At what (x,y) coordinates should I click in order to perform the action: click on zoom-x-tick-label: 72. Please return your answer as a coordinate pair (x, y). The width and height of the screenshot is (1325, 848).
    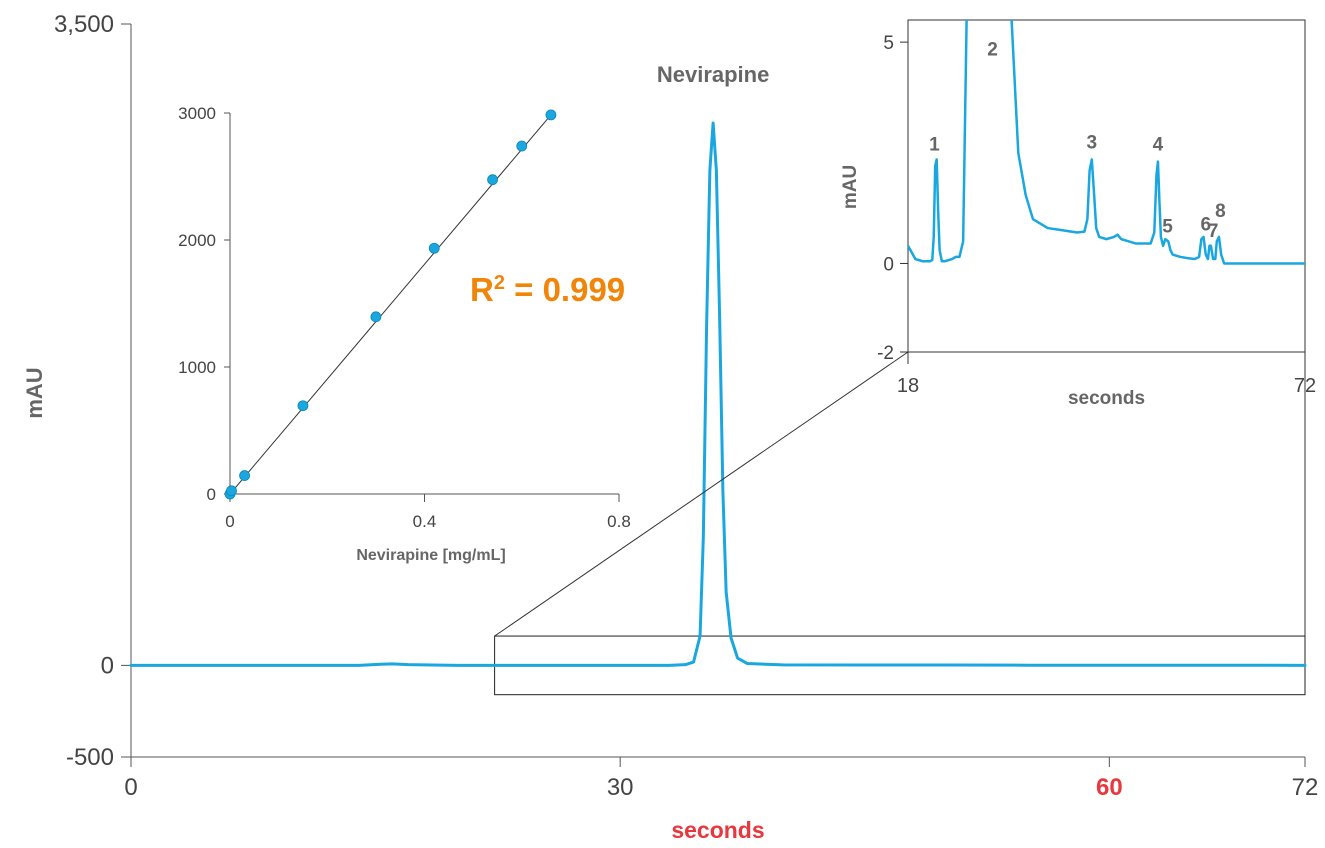
    Looking at the image, I should click on (1305, 386).